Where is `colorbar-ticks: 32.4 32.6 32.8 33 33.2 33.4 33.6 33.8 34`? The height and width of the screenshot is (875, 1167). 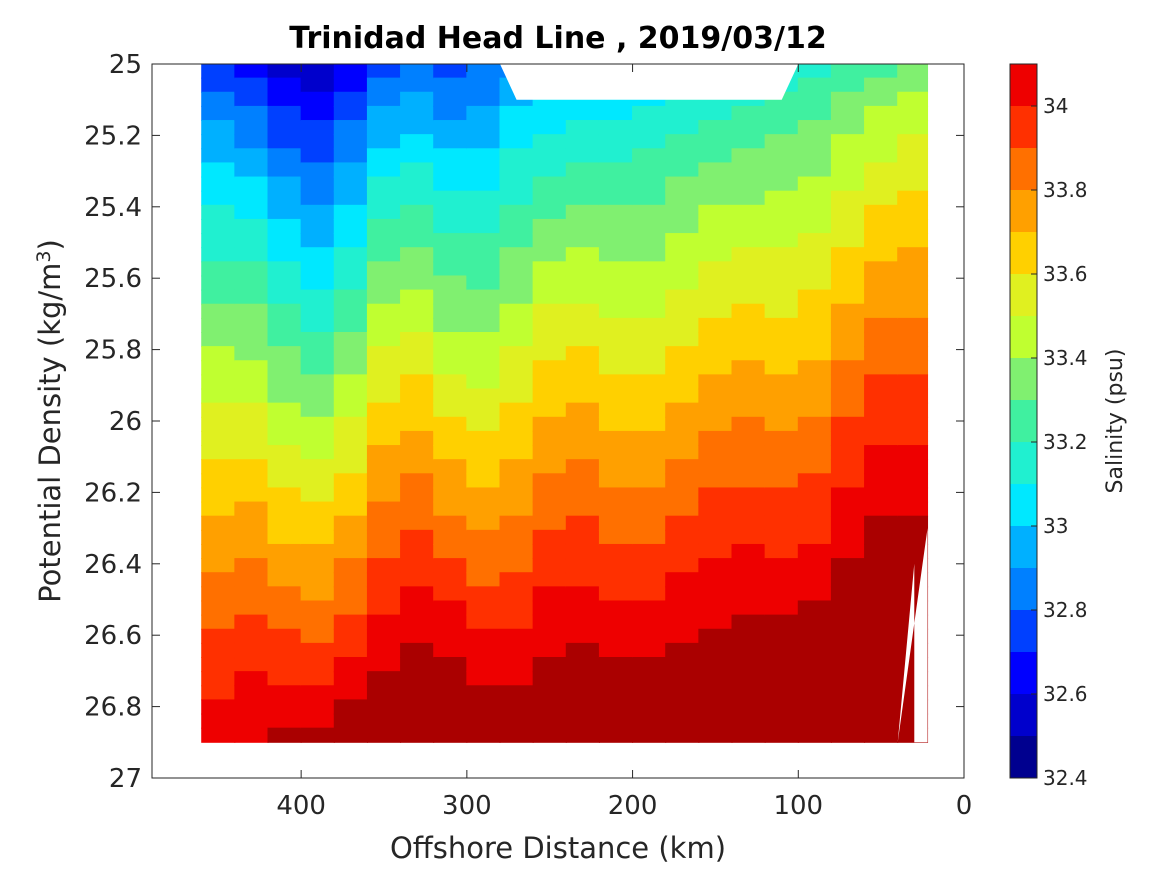 colorbar-ticks: 32.4 32.6 32.8 33 33.2 33.4 33.6 33.8 34 is located at coordinates (1059, 442).